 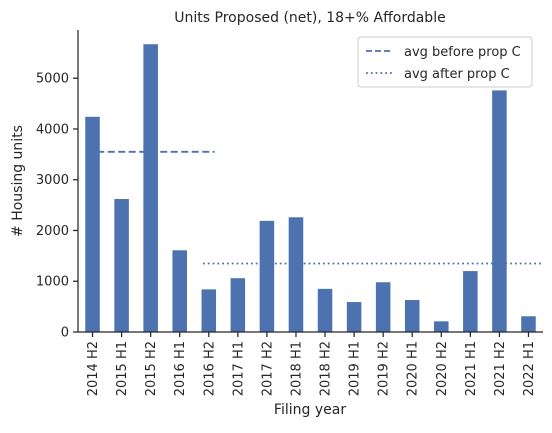 What do you see at coordinates (18, 181) in the screenshot?
I see `y-axis-label: # Housing units` at bounding box center [18, 181].